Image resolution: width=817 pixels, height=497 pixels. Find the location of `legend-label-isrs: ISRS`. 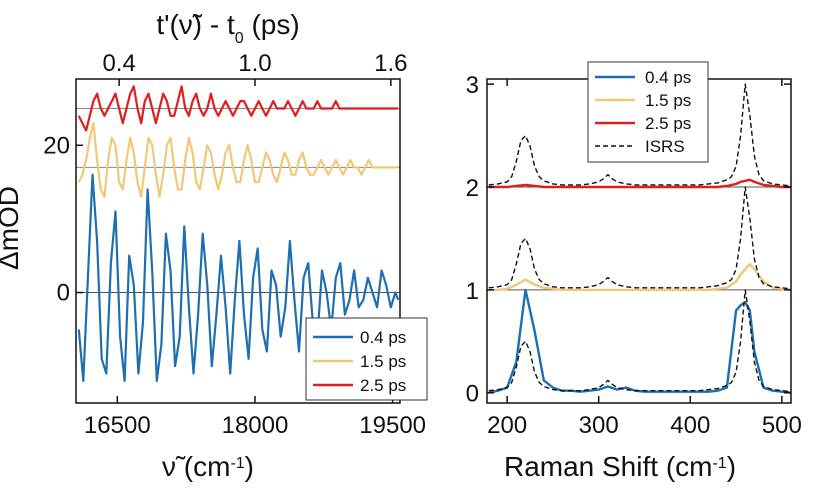

legend-label-isrs: ISRS is located at coordinates (665, 146).